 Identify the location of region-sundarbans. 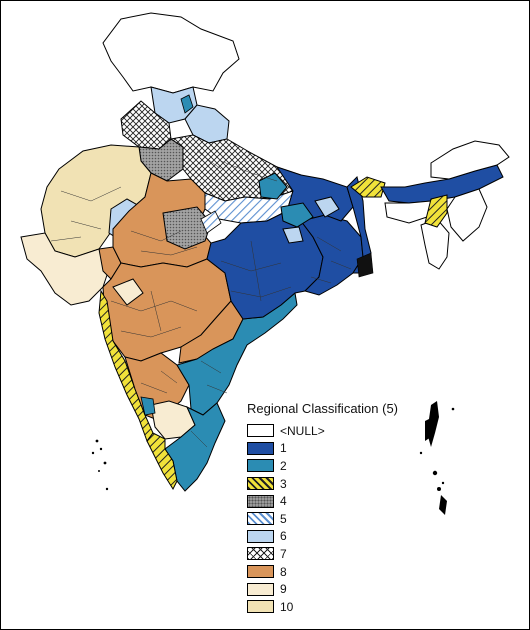
(365, 265).